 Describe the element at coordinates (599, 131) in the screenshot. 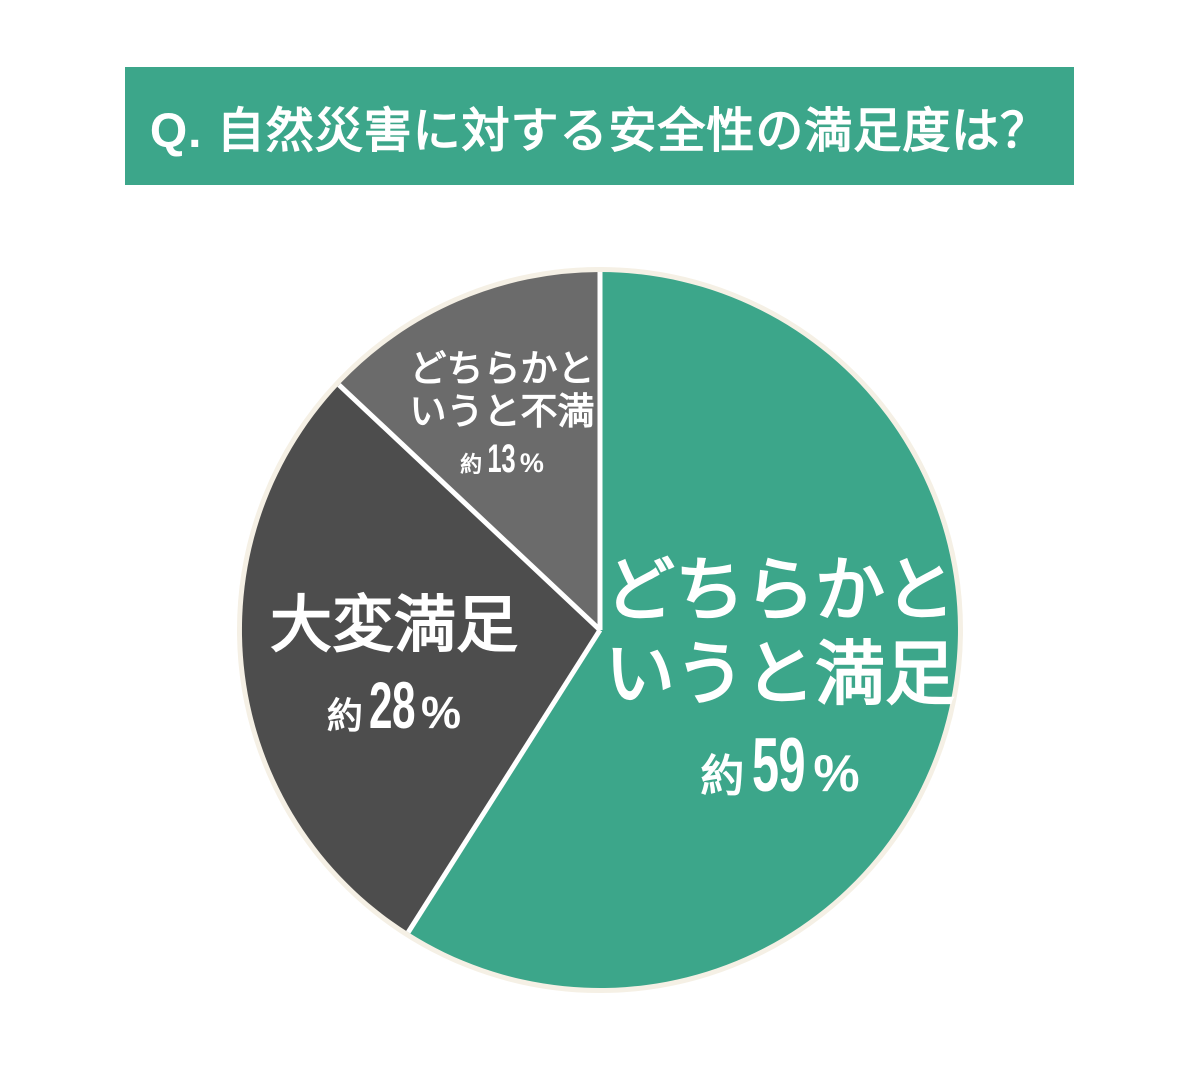

I see `question-title: Q. 自然災害に対する安全性の満足度は？` at that location.